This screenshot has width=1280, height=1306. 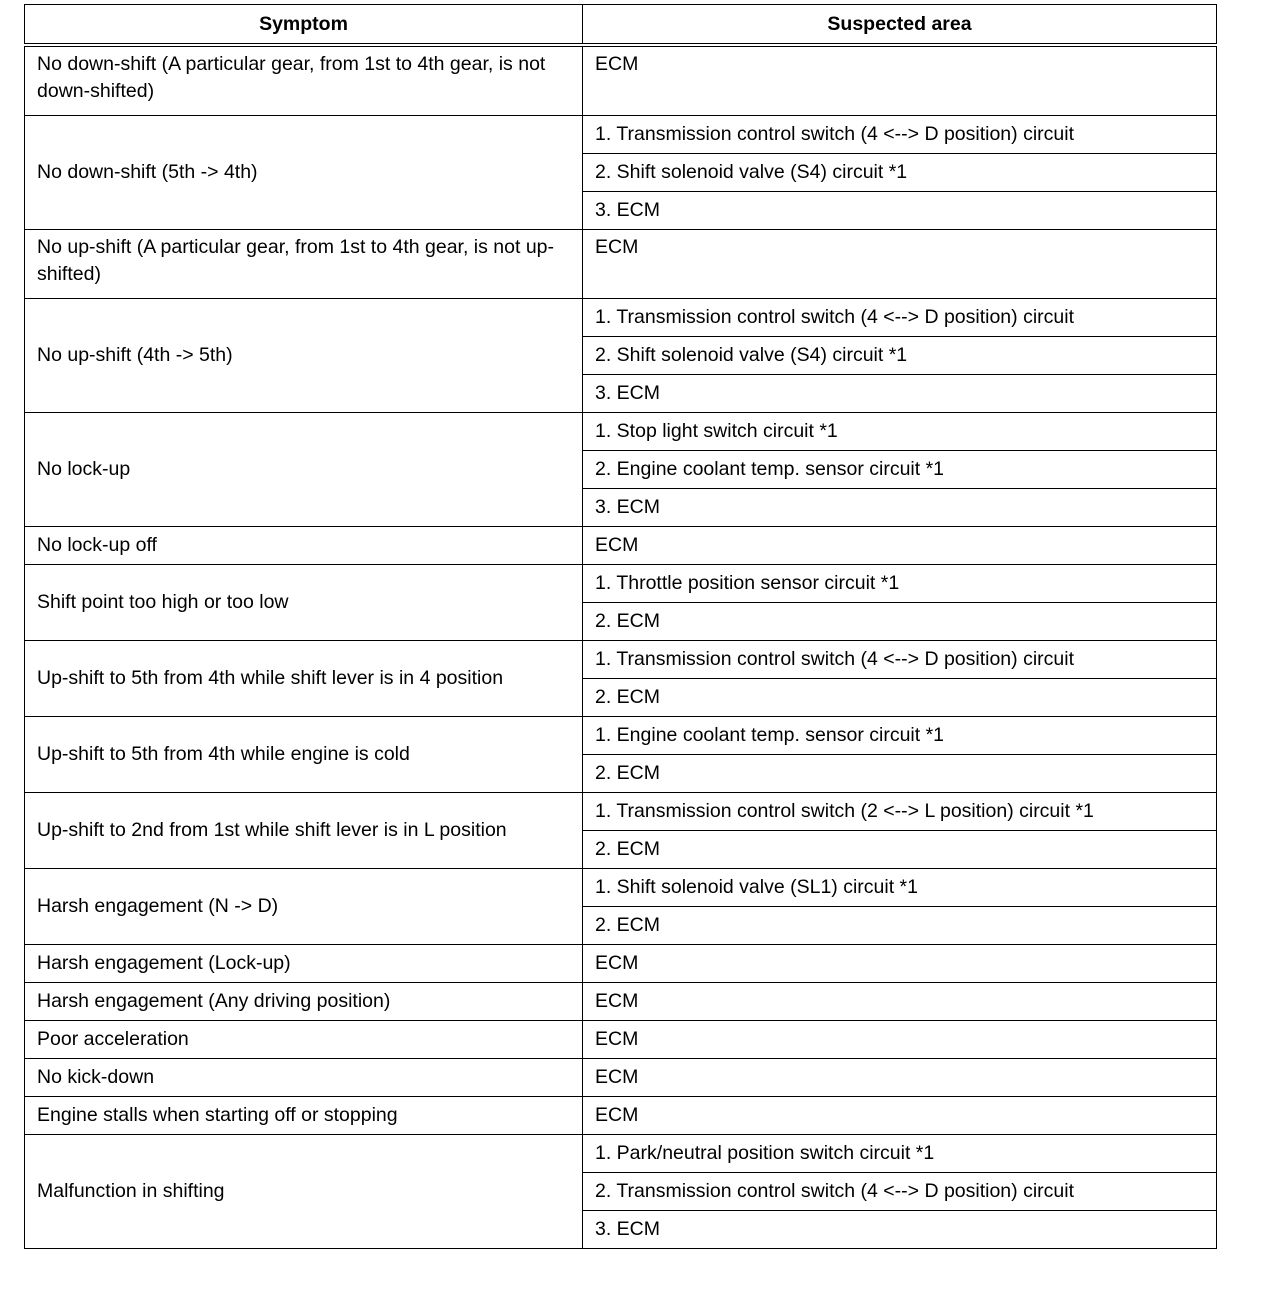 I want to click on table-row: 2. Shift solenoid valve (S4) circuit *1, so click(x=621, y=172).